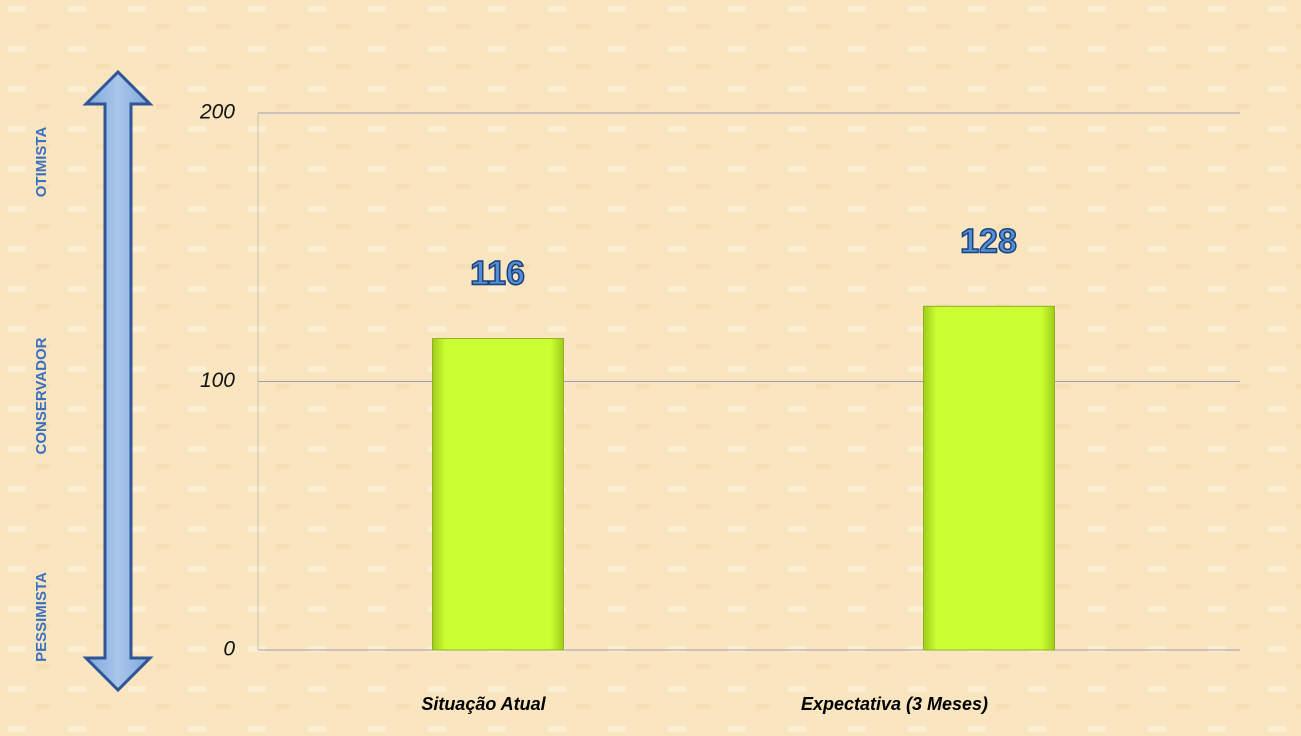 This screenshot has width=1301, height=736. Describe the element at coordinates (894, 704) in the screenshot. I see `x-tick-label: Expectativa (3 Meses)` at that location.